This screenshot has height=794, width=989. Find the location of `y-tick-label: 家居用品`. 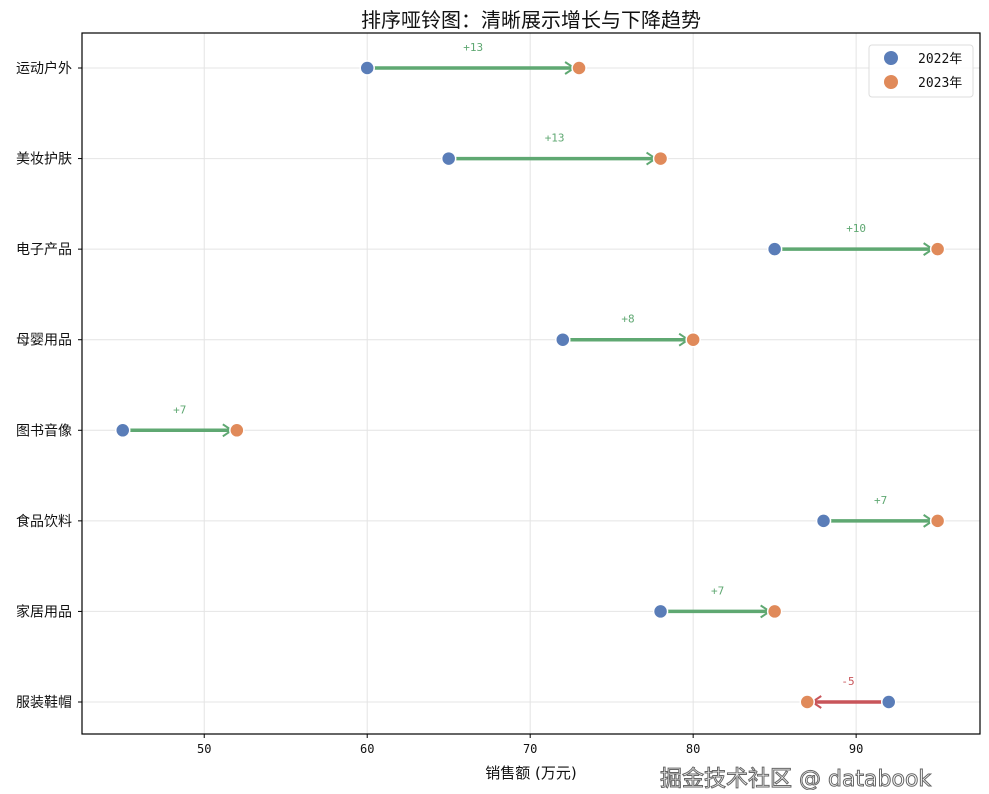

y-tick-label: 家居用品 is located at coordinates (44, 611).